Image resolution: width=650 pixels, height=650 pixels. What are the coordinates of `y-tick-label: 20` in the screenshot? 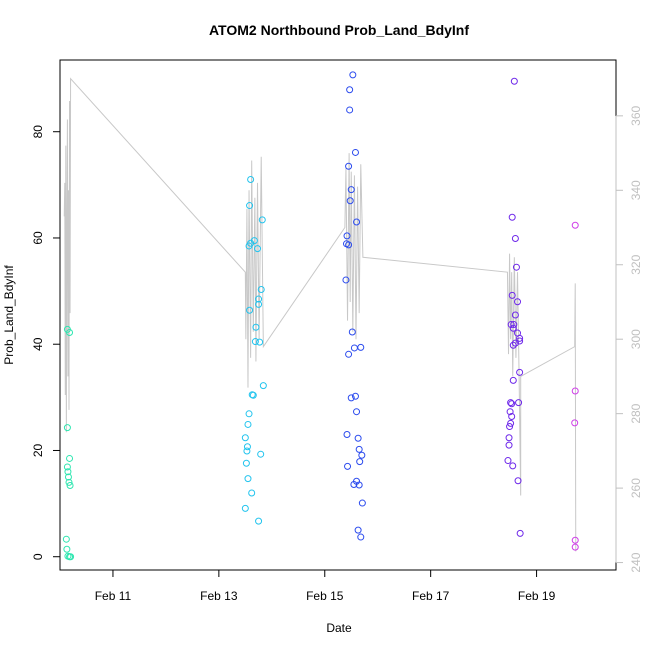 It's located at (38, 450).